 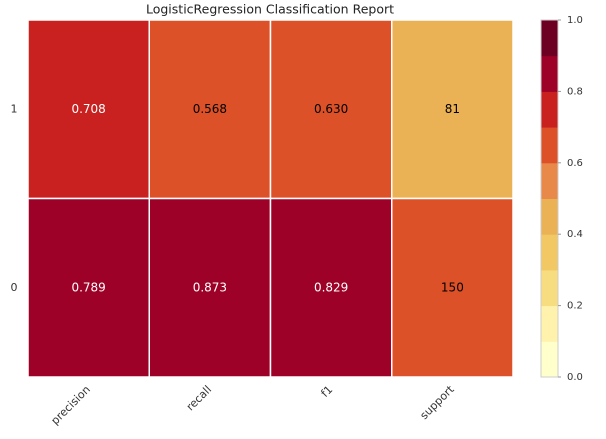 I want to click on y-tick-label: 1, so click(x=14, y=108).